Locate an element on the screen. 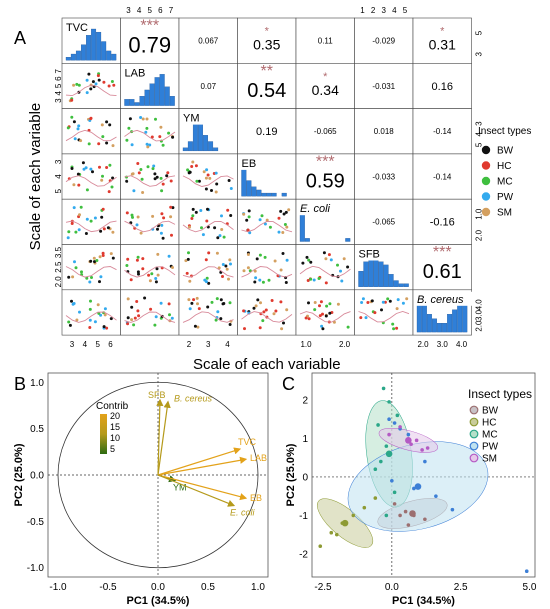 The image size is (550, 609). correlation-value: -0.031 is located at coordinates (383, 86).